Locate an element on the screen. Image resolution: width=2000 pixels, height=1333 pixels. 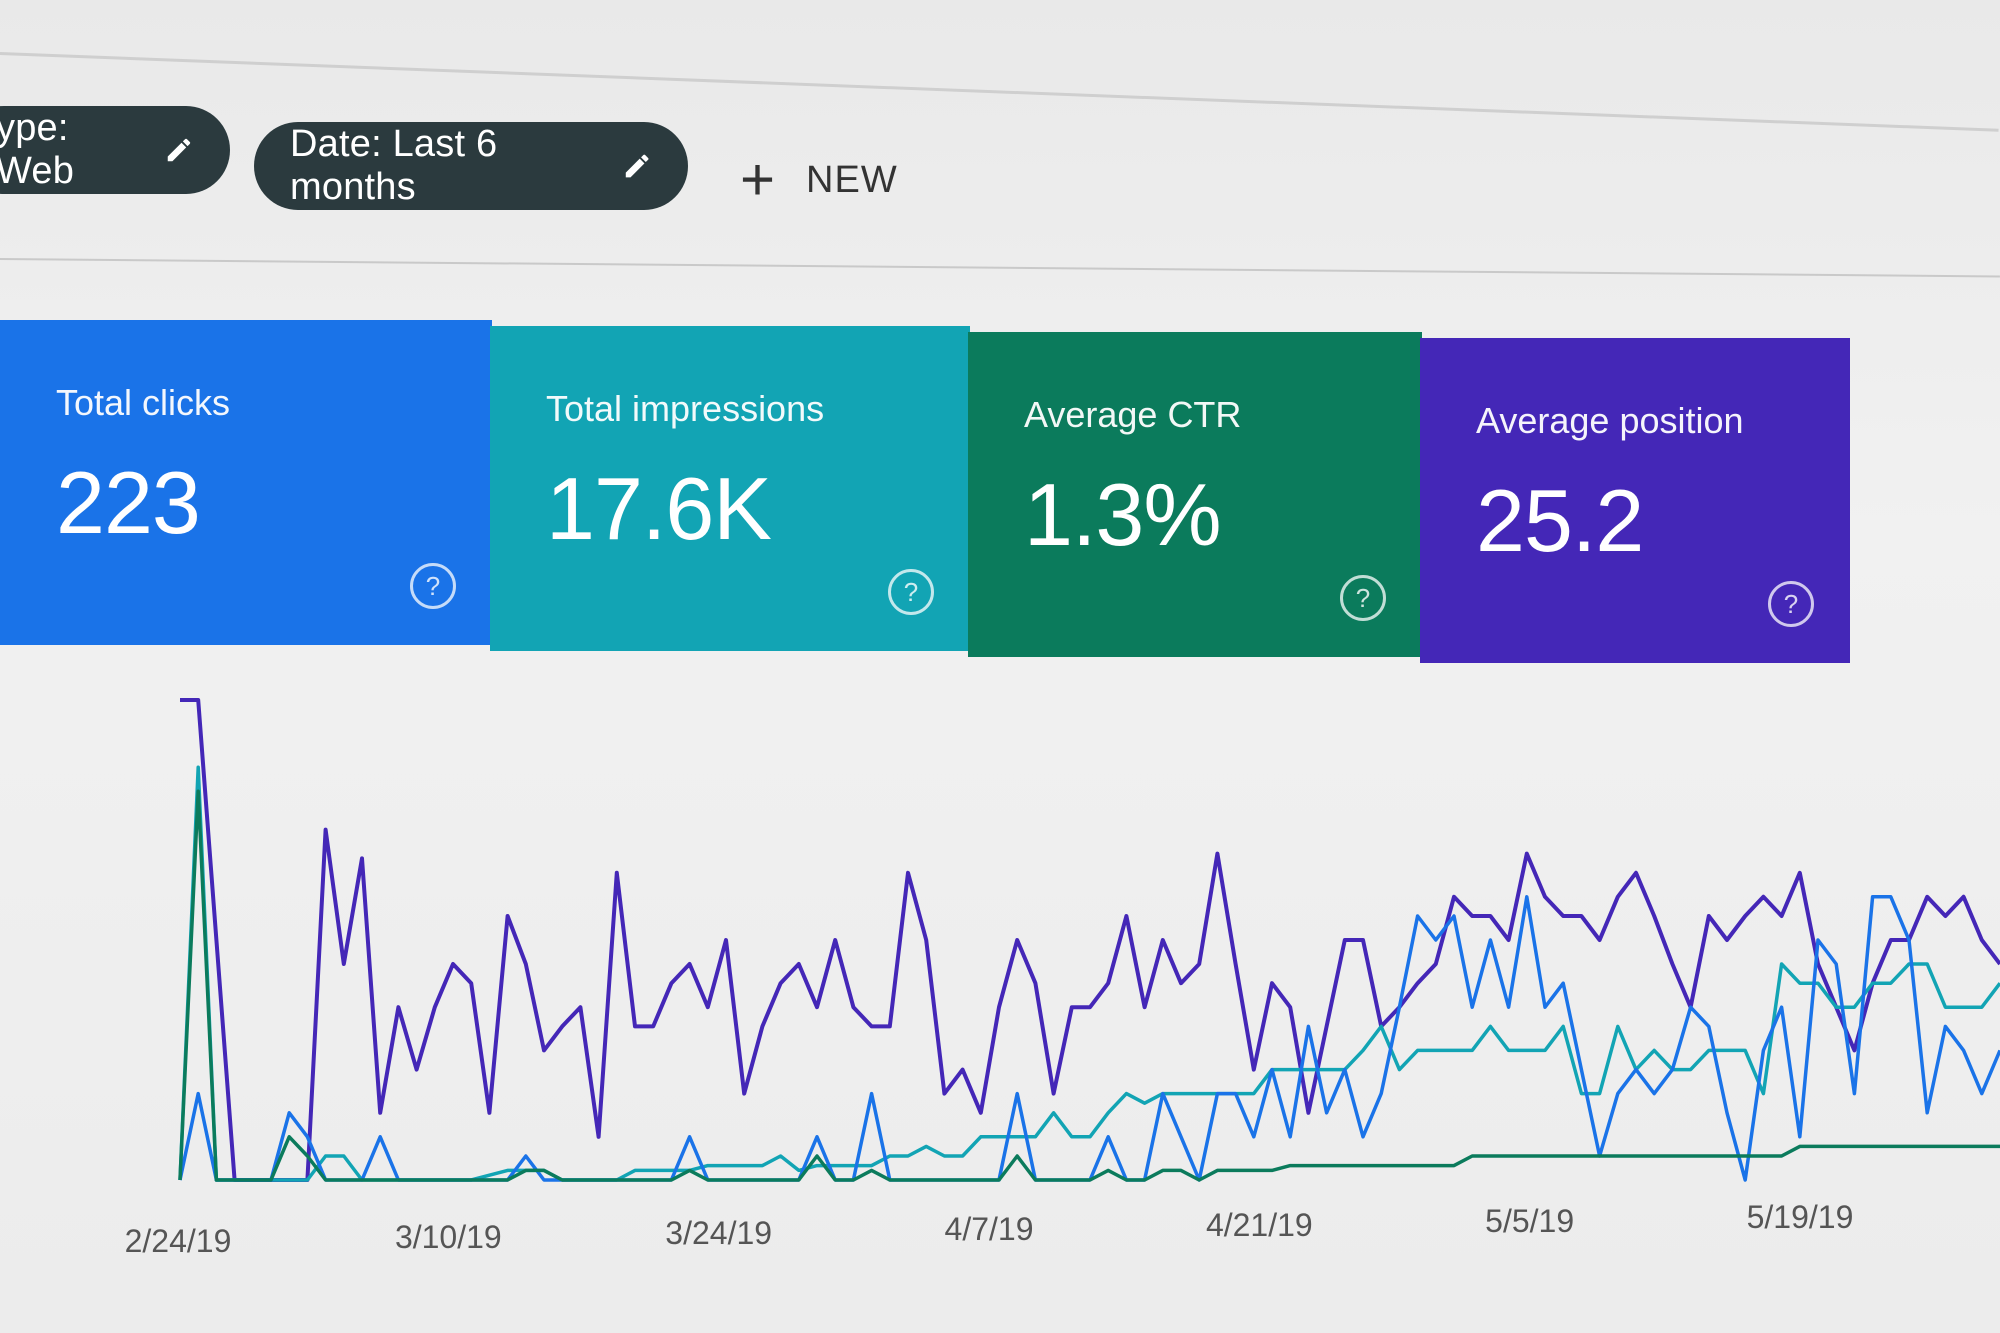
card-value: 1.3% is located at coordinates (1123, 514).